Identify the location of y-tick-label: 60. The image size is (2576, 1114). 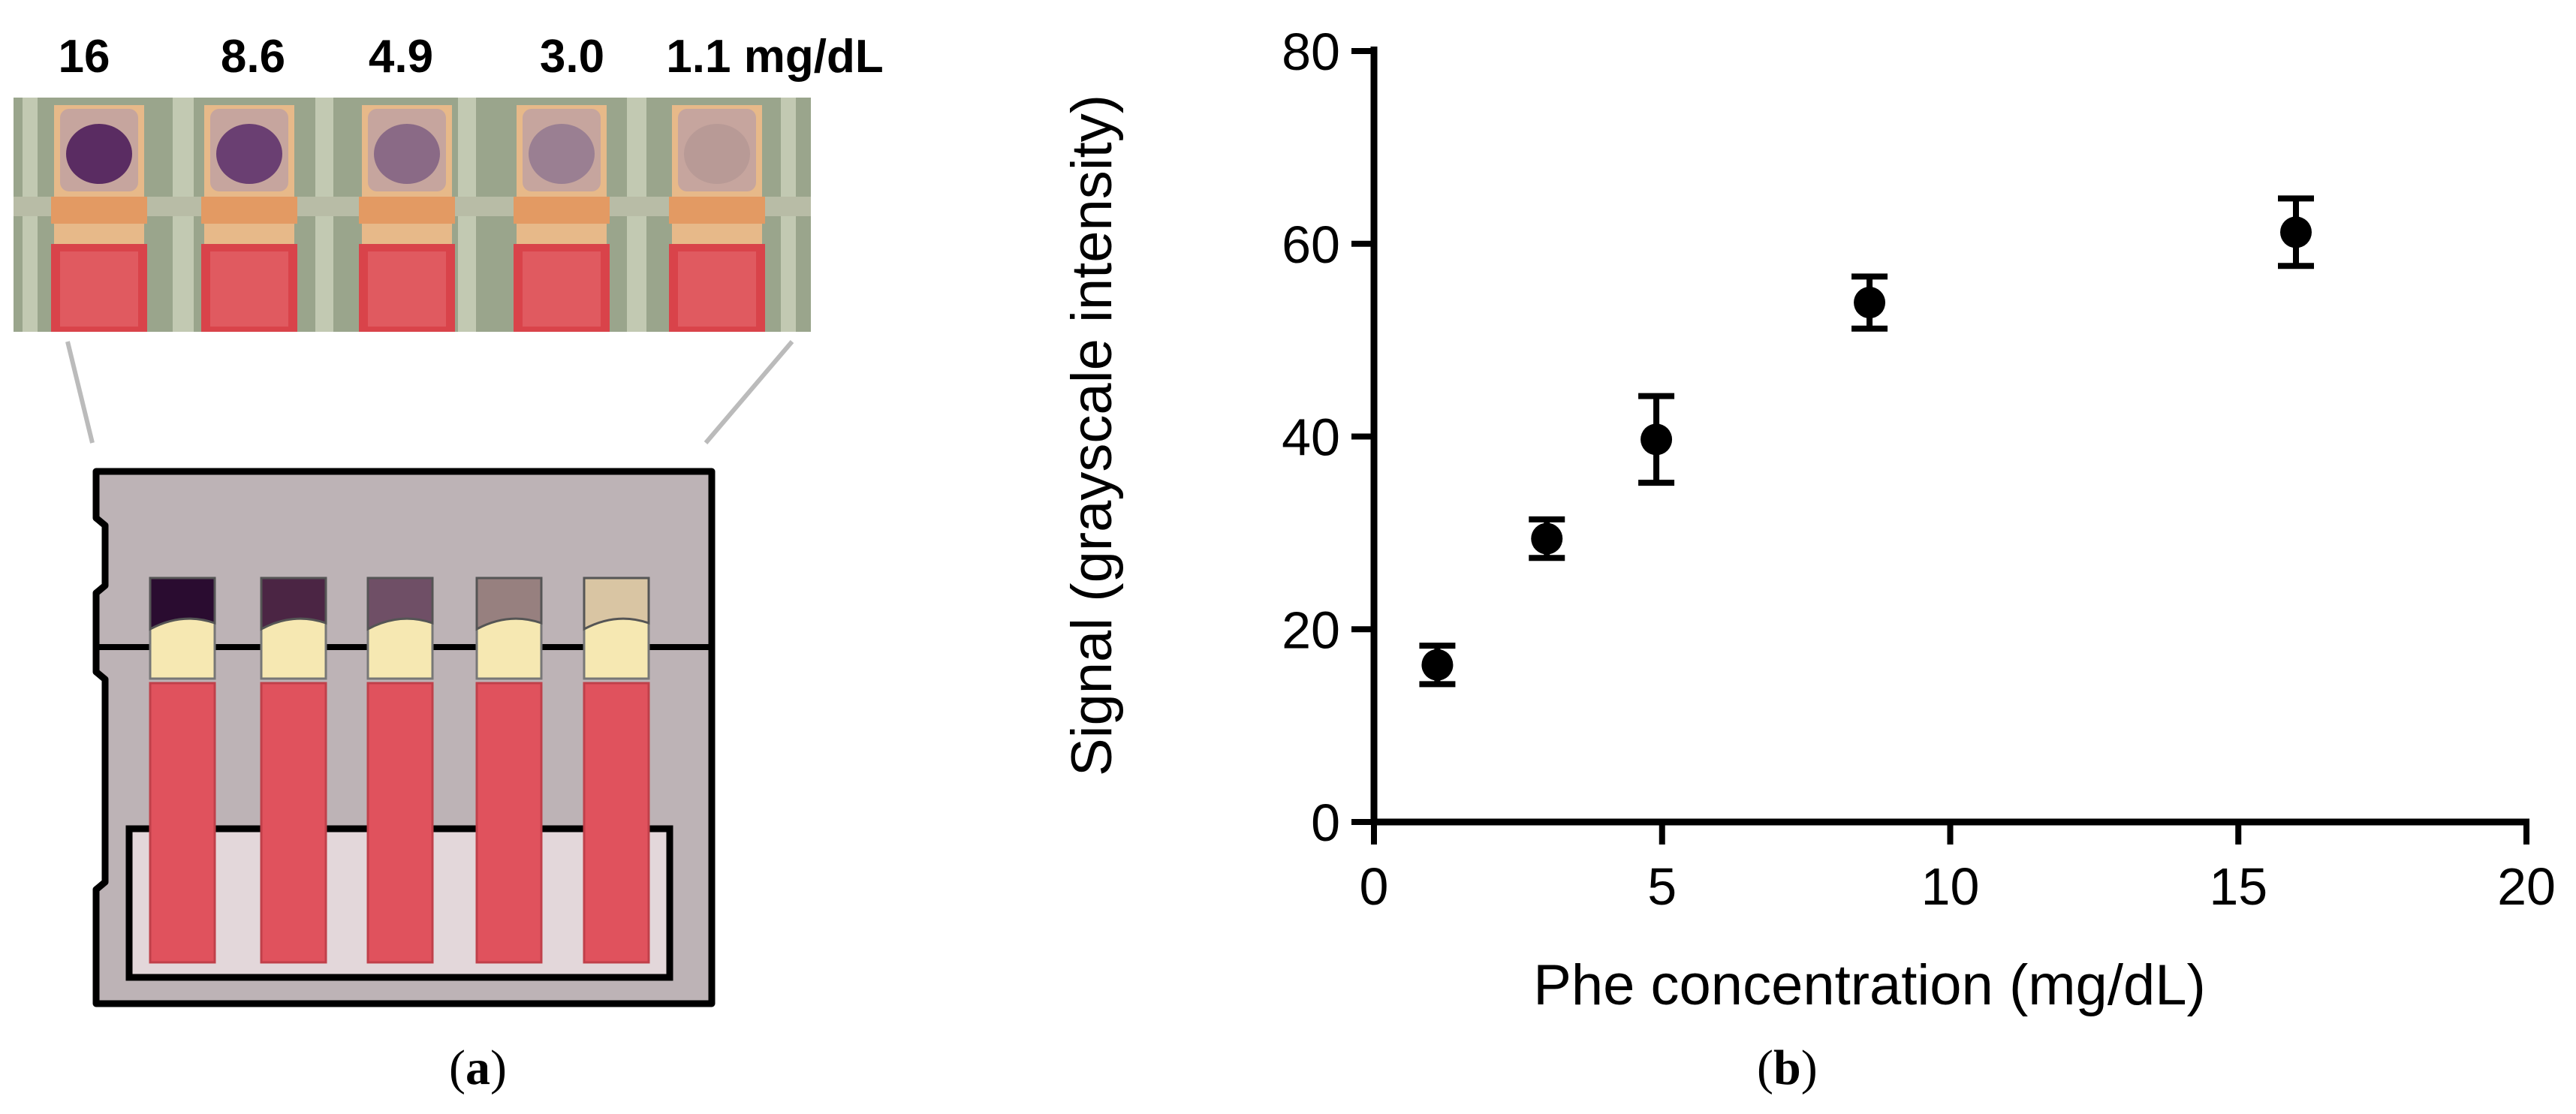
(1311, 244).